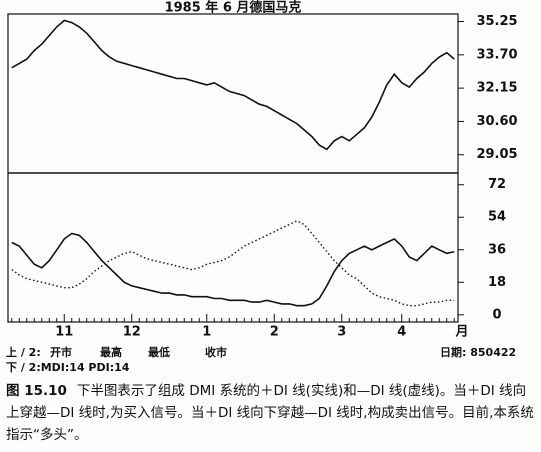  Describe the element at coordinates (461, 332) in the screenshot. I see `x-unit: 月` at that location.